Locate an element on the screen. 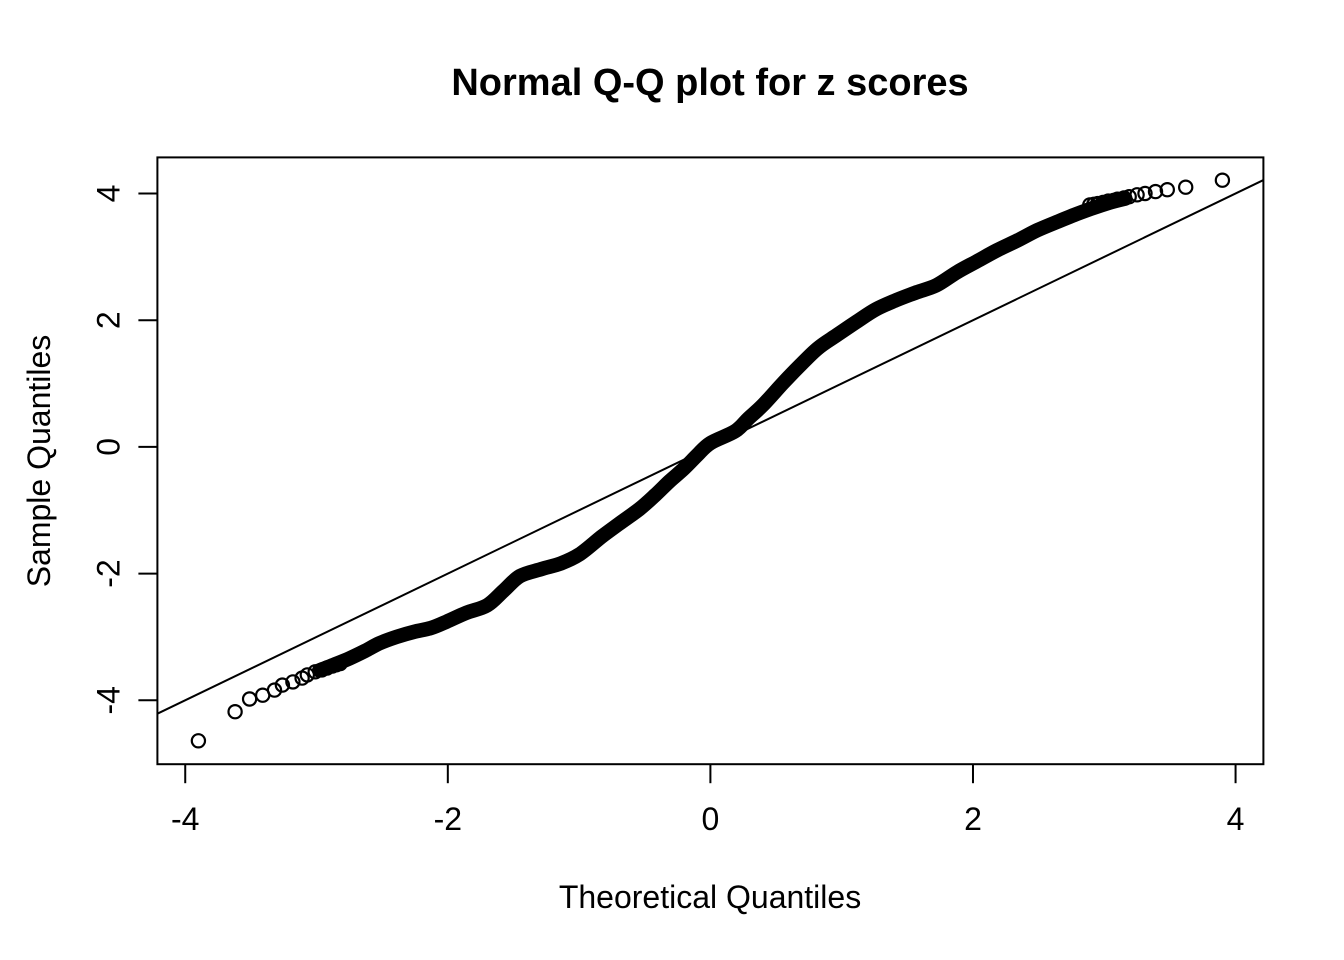 This screenshot has height=960, width=1344. chart-title: Normal Q-Q plot for z scores is located at coordinates (709, 83).